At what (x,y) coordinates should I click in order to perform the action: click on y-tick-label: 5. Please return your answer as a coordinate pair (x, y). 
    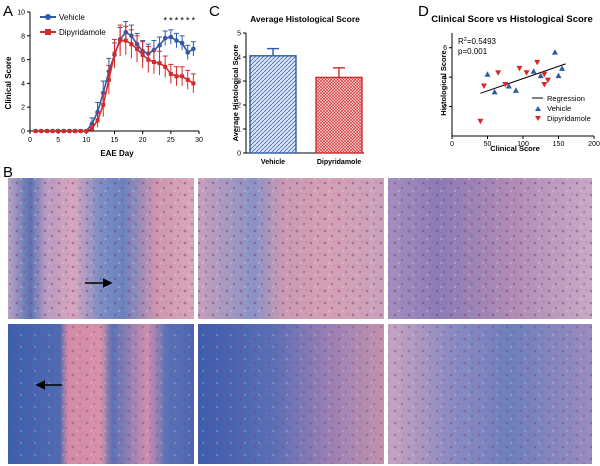
    Looking at the image, I should click on (239, 34).